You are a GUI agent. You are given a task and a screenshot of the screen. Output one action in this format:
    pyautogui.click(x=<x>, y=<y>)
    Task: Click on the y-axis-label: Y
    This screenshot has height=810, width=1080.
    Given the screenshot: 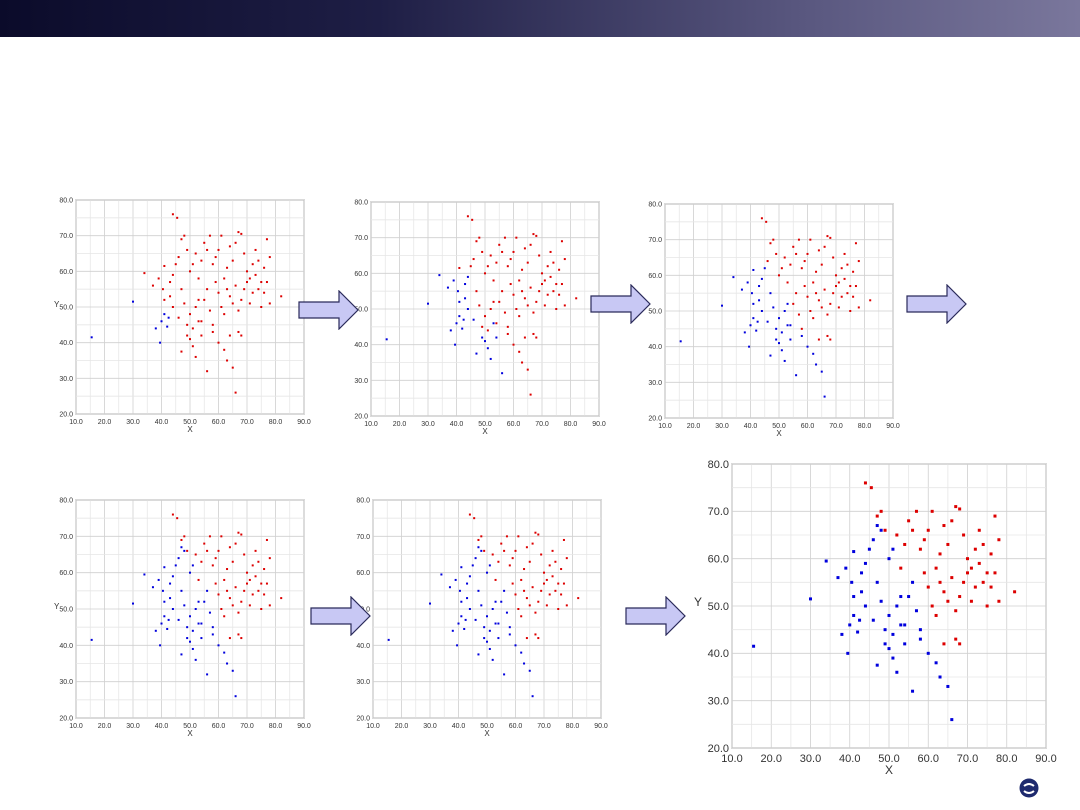 What is the action you would take?
    pyautogui.click(x=57, y=606)
    